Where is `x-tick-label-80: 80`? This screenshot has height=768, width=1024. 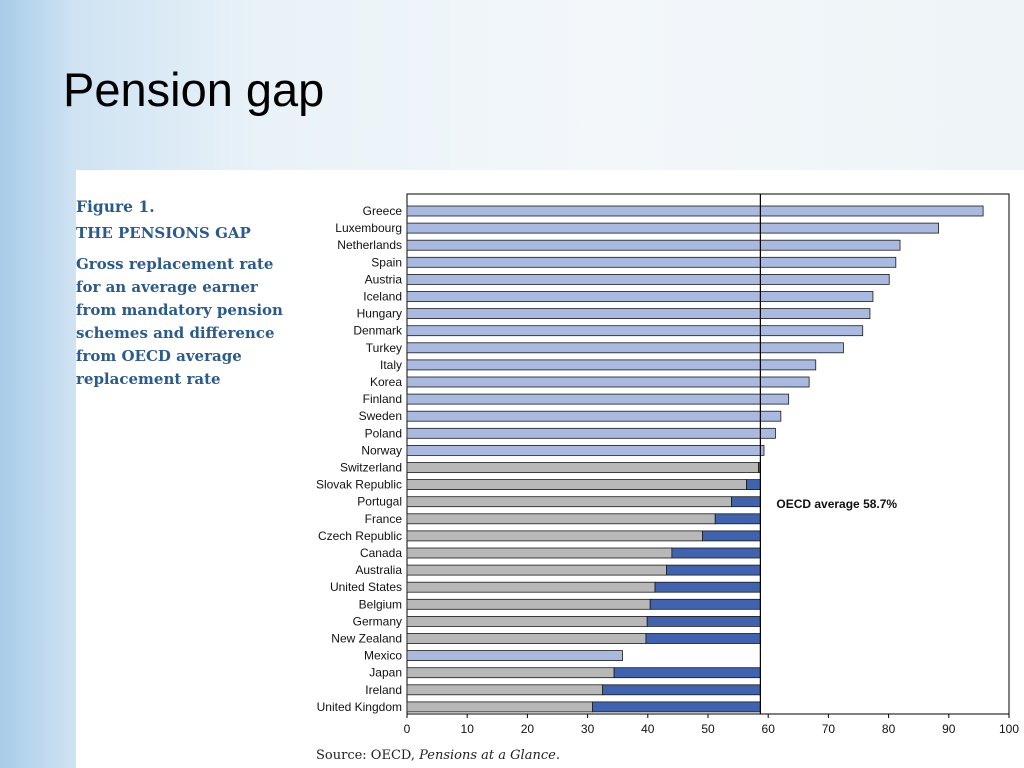 x-tick-label-80: 80 is located at coordinates (889, 729).